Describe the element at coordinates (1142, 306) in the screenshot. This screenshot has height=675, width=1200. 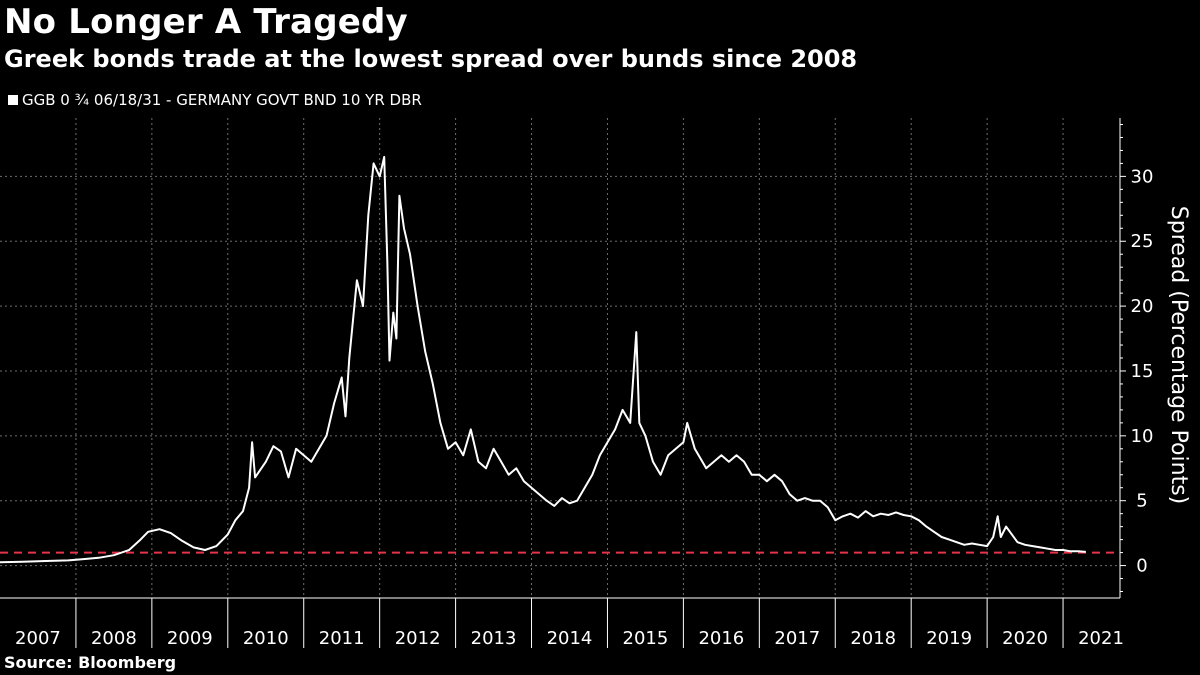
I see `y-tick-label-20: 20` at that location.